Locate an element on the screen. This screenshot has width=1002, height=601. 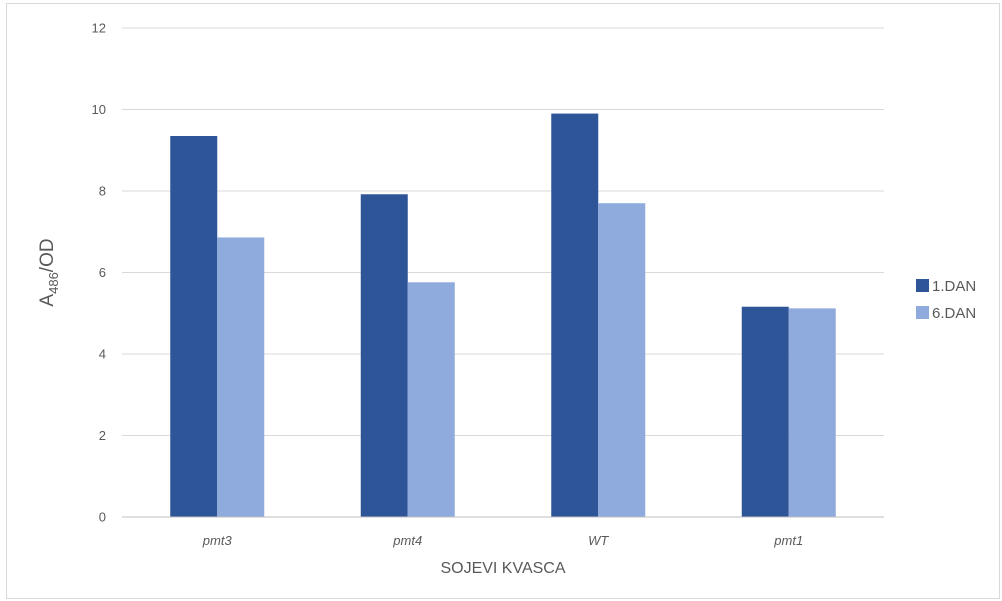
y-tick-label: 2 is located at coordinates (102, 435).